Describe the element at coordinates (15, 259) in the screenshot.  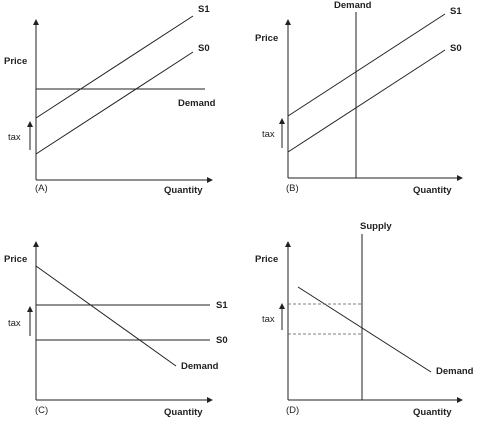
I see `panel-c-y-label: Price` at that location.